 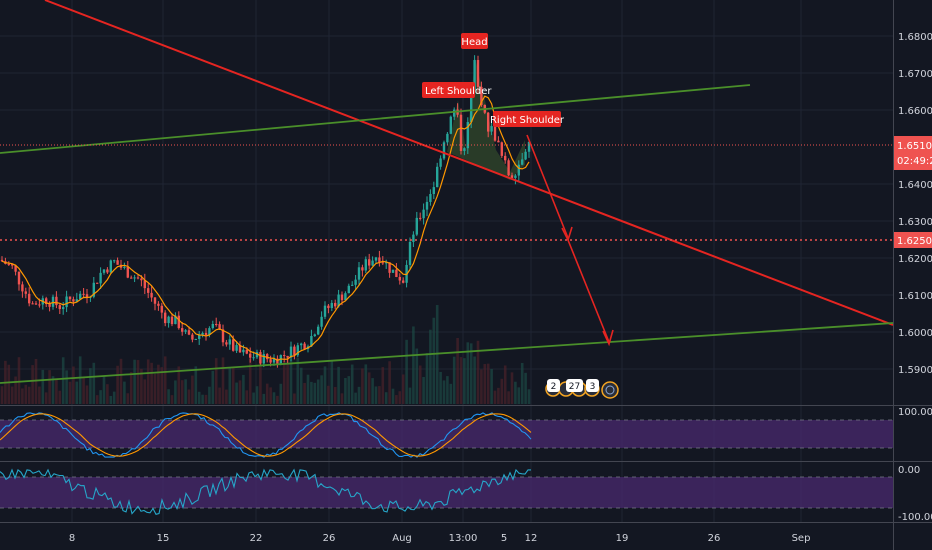 I want to click on price-tick-label: 1.63000, so click(x=915, y=222).